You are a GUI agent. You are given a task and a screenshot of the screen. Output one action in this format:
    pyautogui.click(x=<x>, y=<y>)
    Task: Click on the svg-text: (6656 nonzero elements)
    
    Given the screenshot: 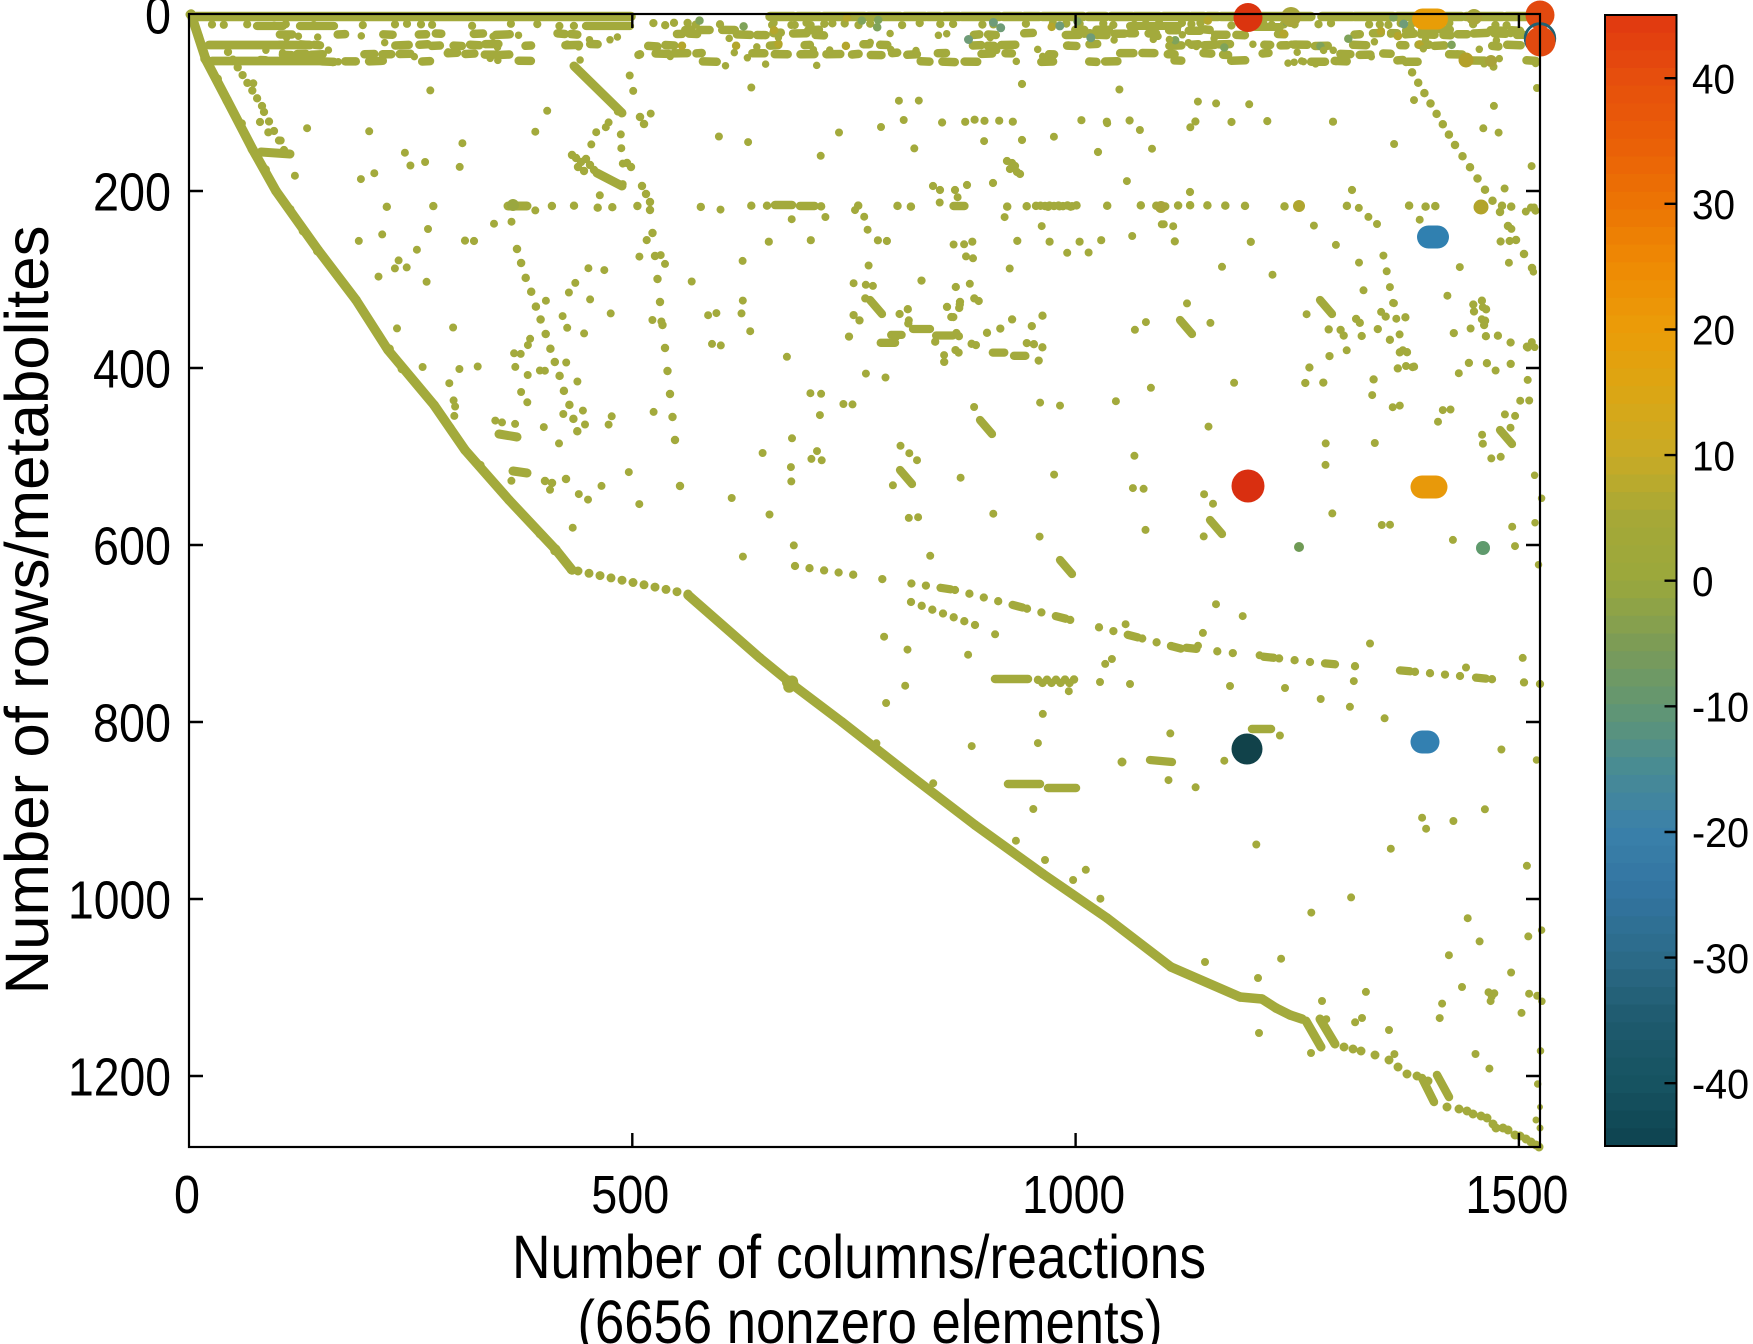 What is the action you would take?
    pyautogui.click(x=870, y=1316)
    